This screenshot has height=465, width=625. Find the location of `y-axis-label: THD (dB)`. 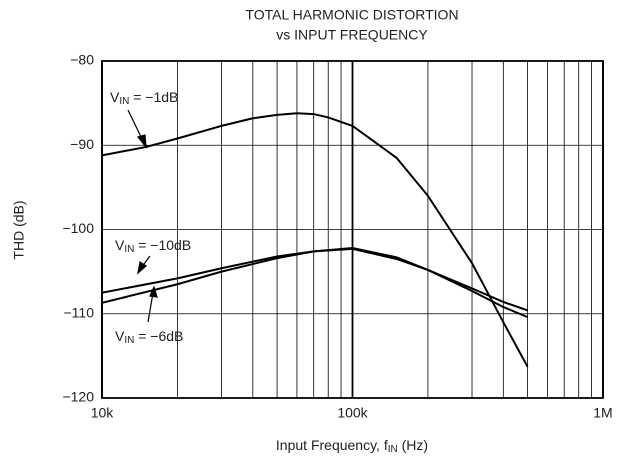

y-axis-label: THD (dB) is located at coordinates (19, 229).